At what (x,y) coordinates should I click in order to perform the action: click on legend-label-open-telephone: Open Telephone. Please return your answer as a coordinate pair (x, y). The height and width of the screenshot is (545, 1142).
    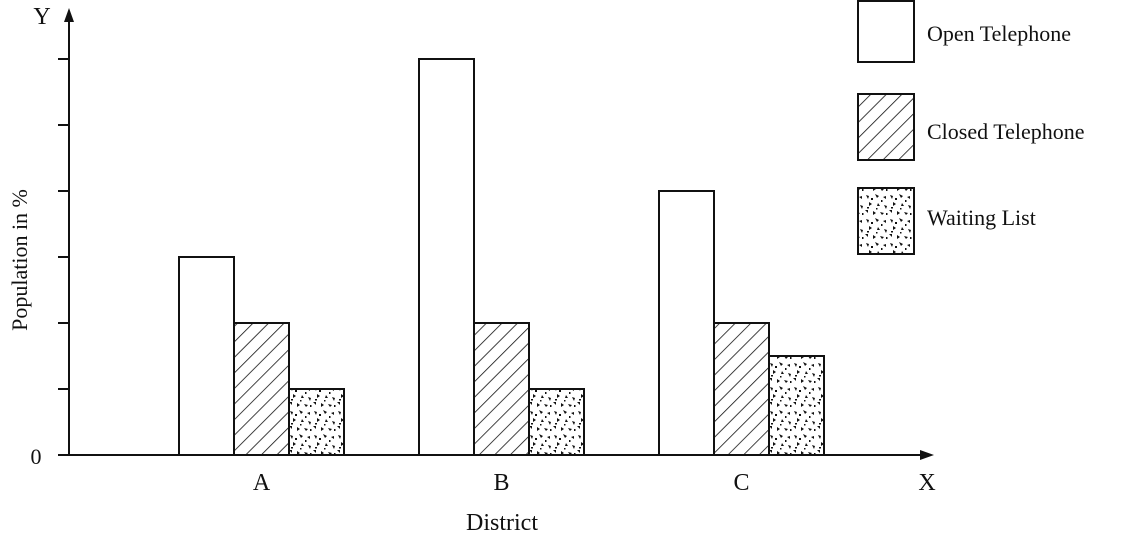
    Looking at the image, I should click on (999, 33).